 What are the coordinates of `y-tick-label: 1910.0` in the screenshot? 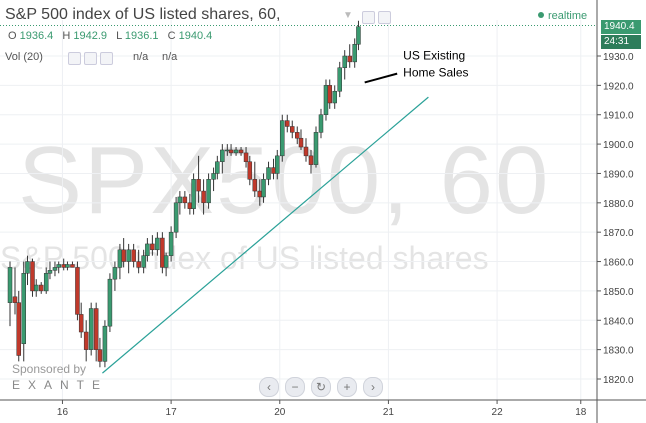 It's located at (618, 116).